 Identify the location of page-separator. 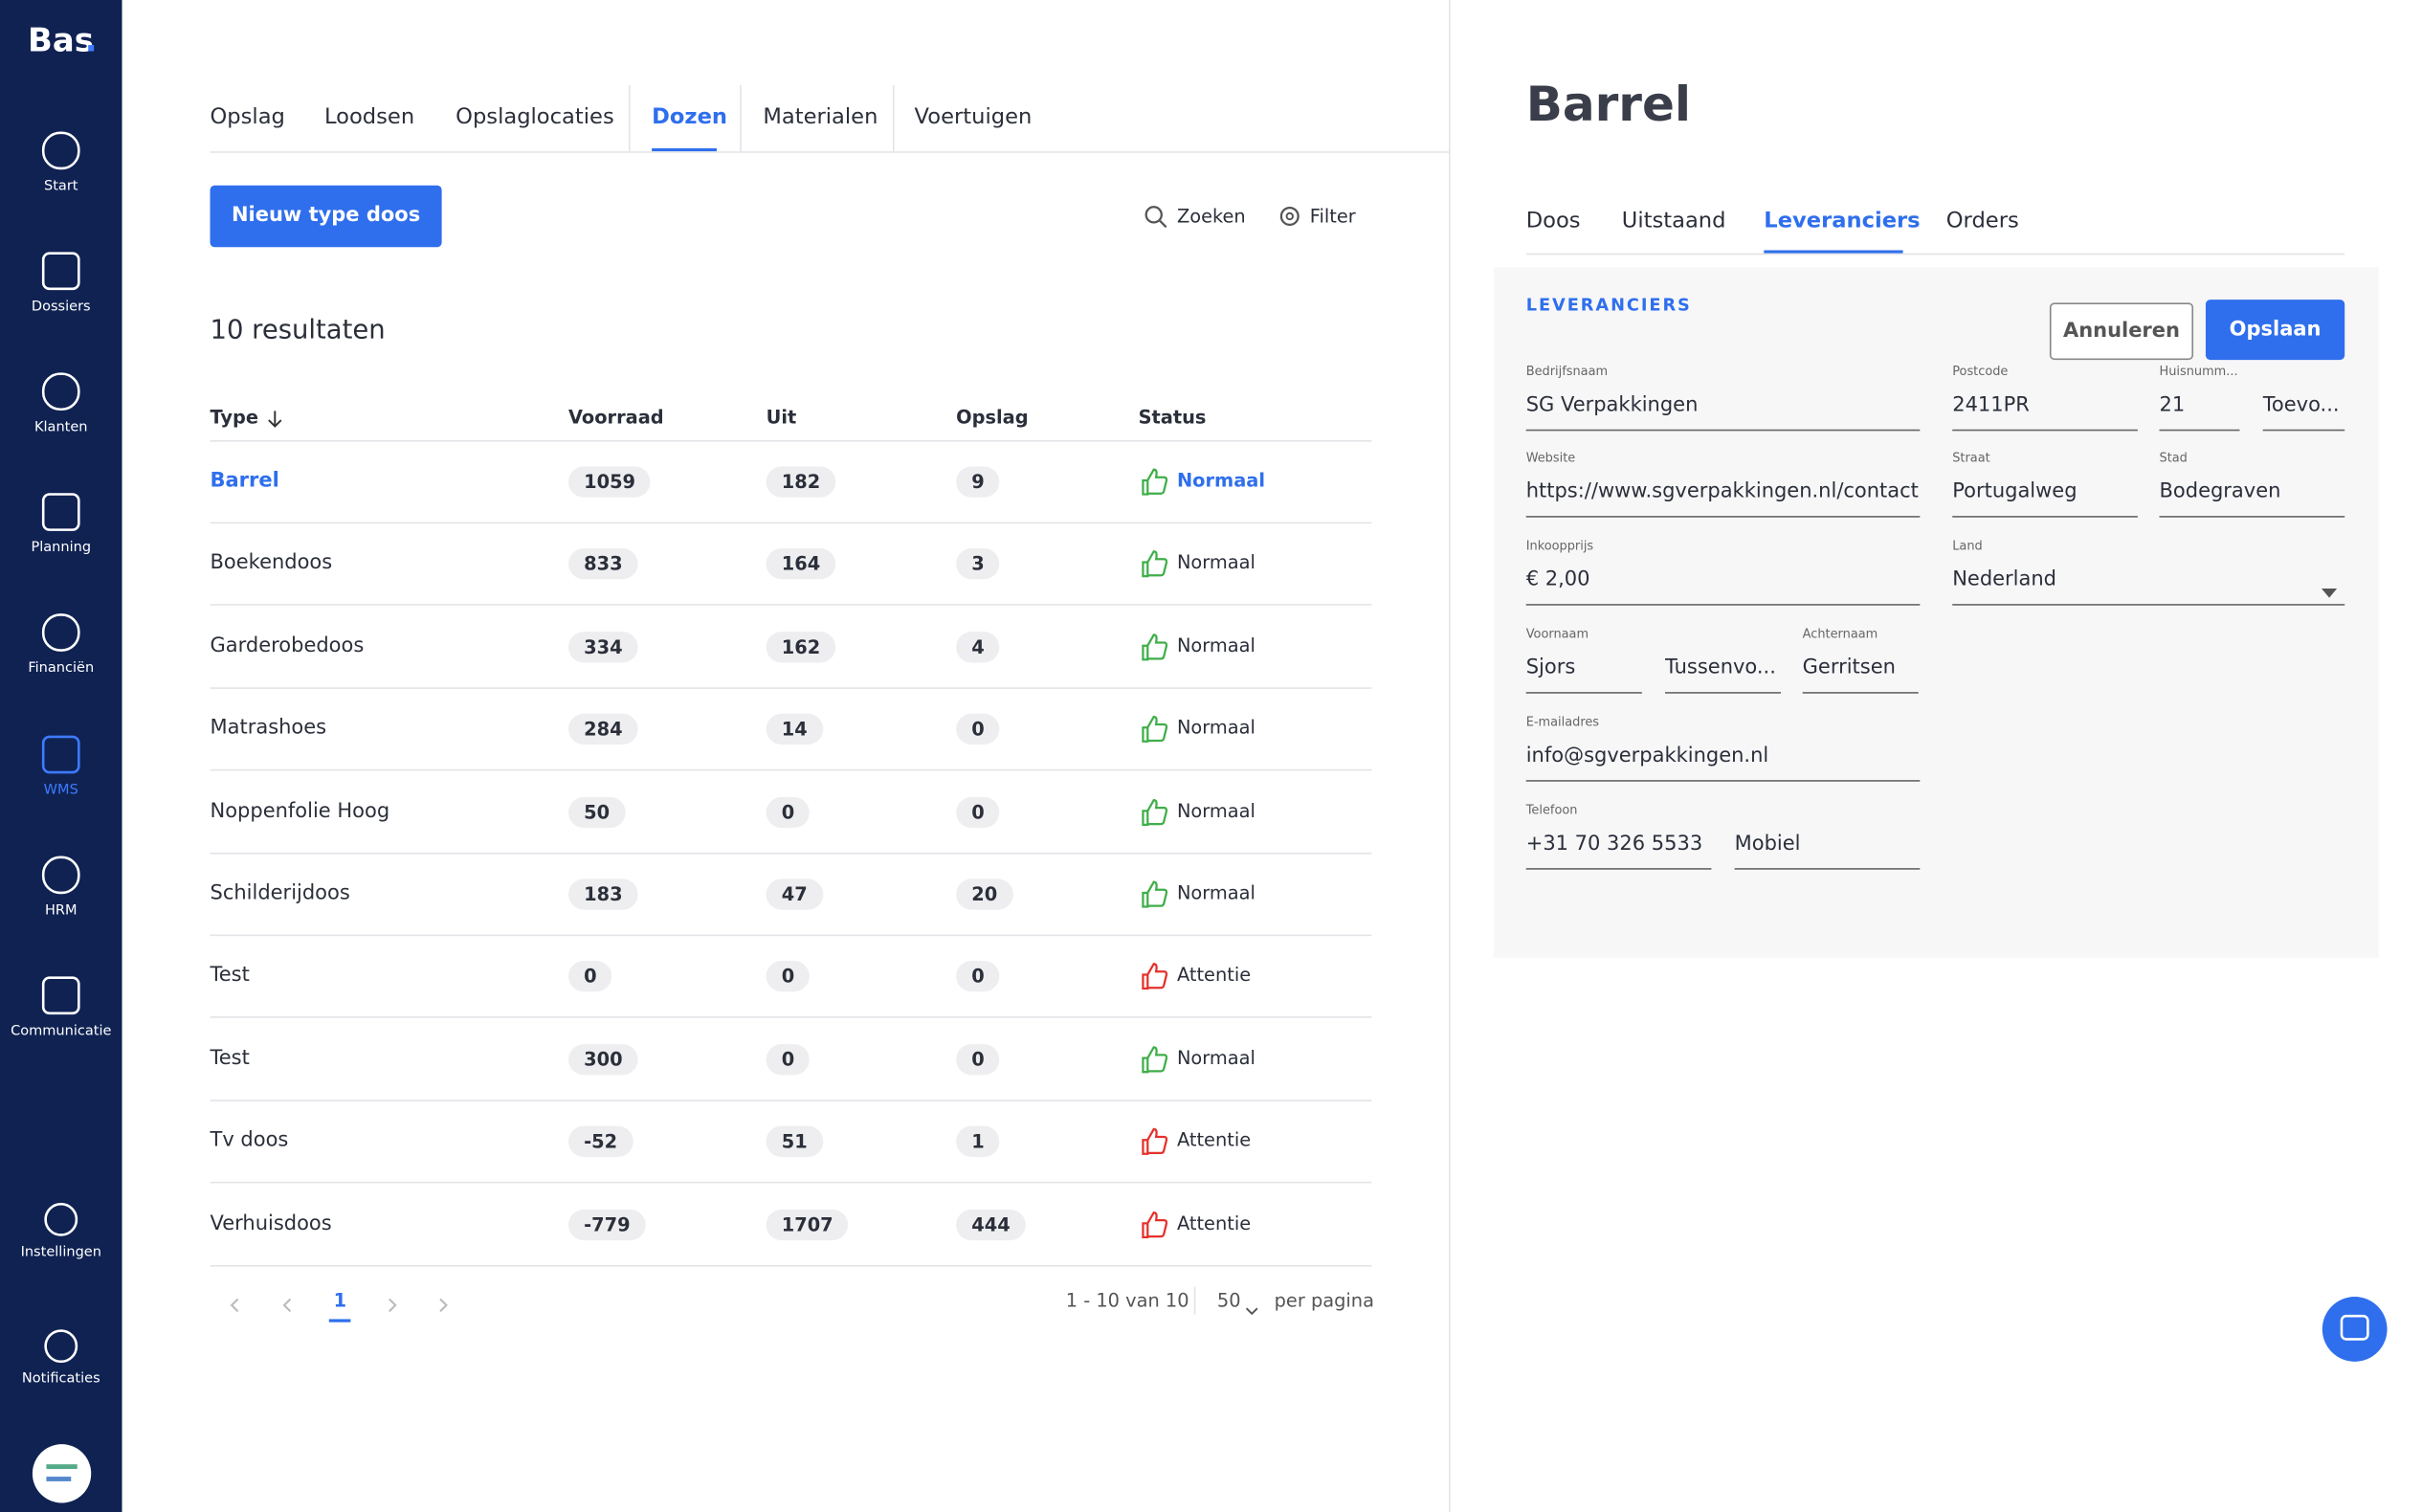
(1194, 1300).